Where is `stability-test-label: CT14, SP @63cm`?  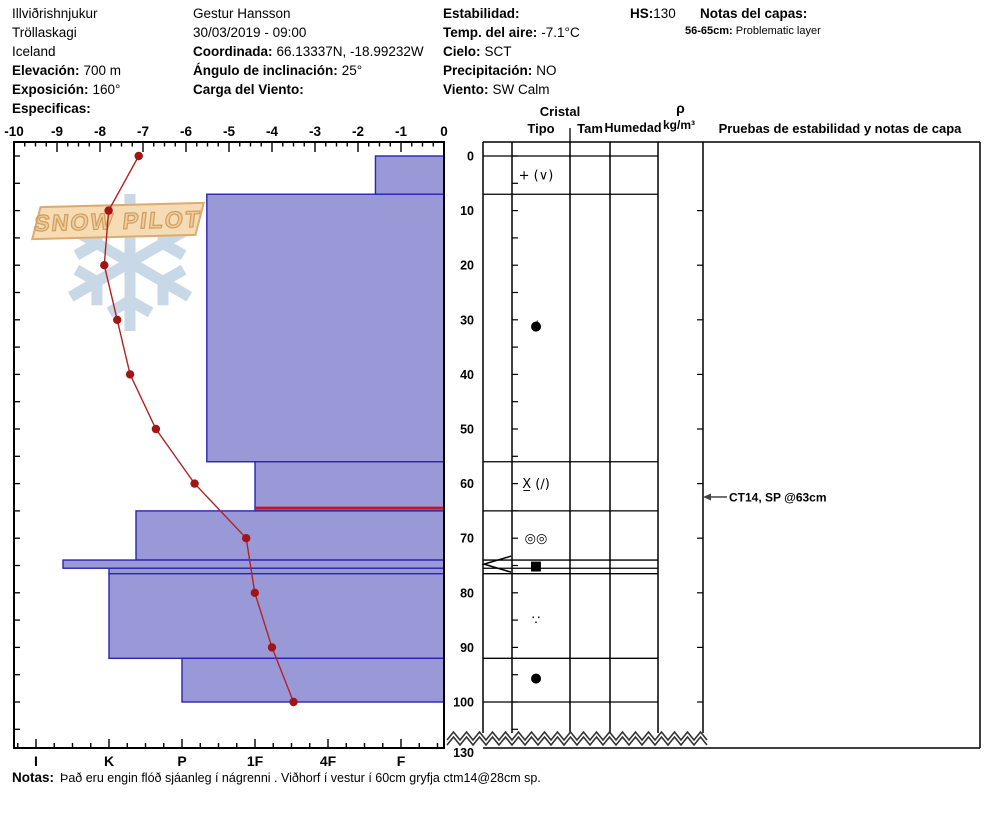
stability-test-label: CT14, SP @63cm is located at coordinates (778, 497).